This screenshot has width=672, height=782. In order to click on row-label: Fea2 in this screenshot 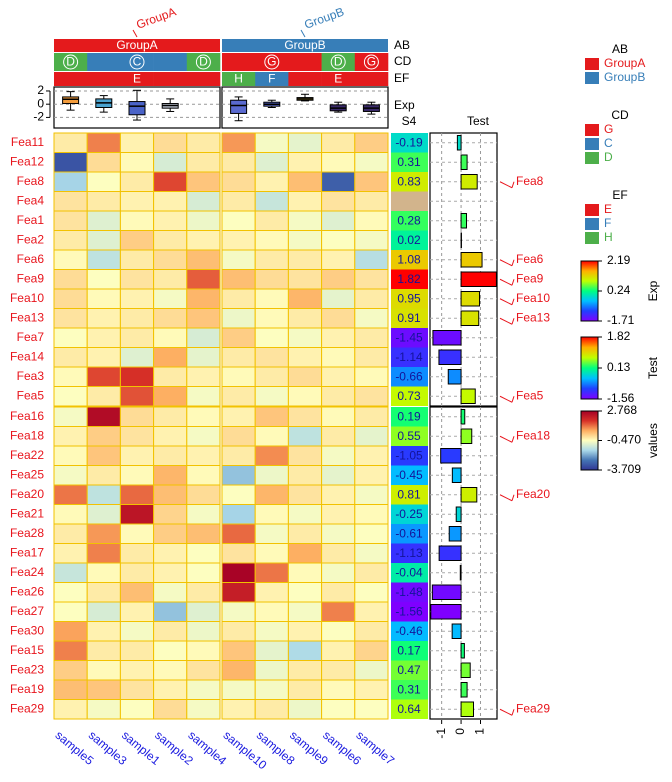, I will do `click(31, 239)`.